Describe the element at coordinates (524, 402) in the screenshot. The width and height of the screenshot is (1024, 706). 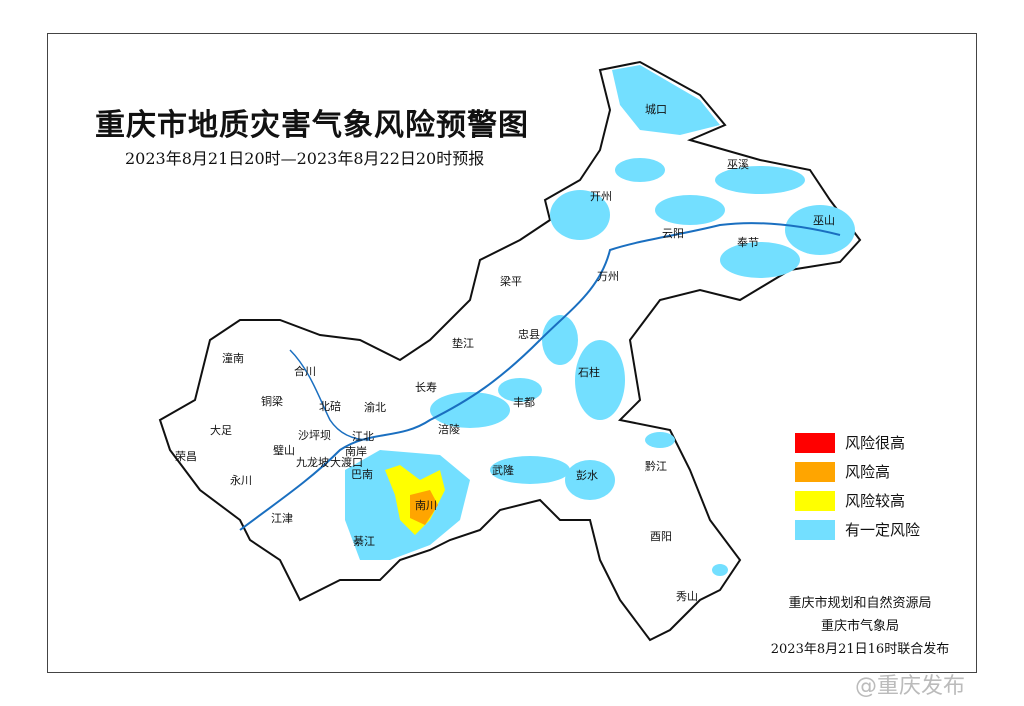
I see `svg-text: 丰都` at that location.